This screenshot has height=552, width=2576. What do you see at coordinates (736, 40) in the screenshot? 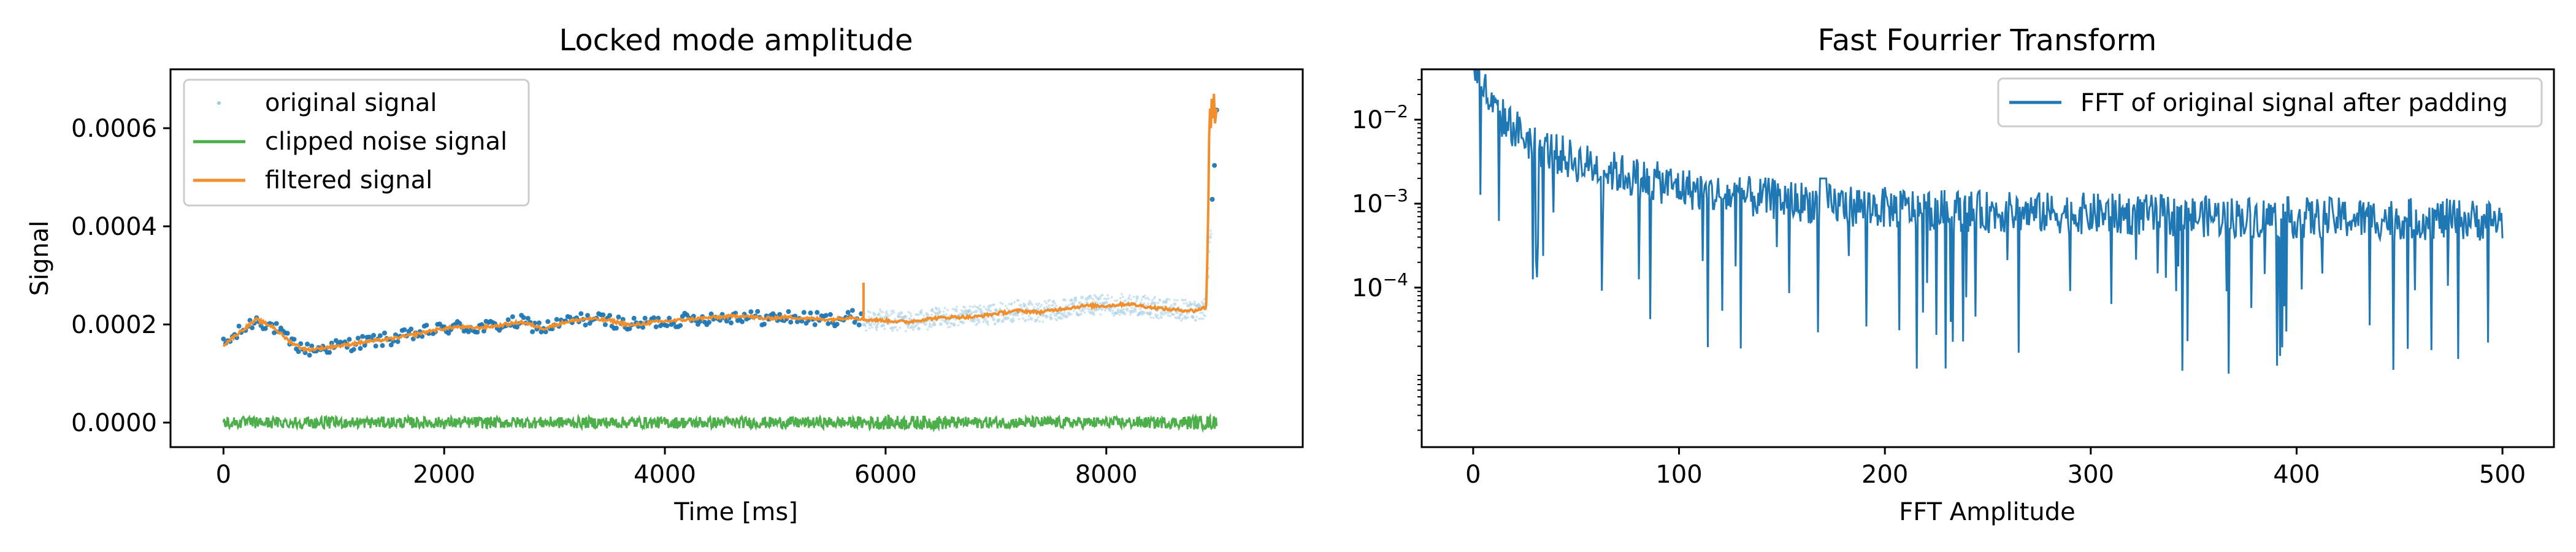
I see `left-chart-title: Locked mode amplitude` at bounding box center [736, 40].